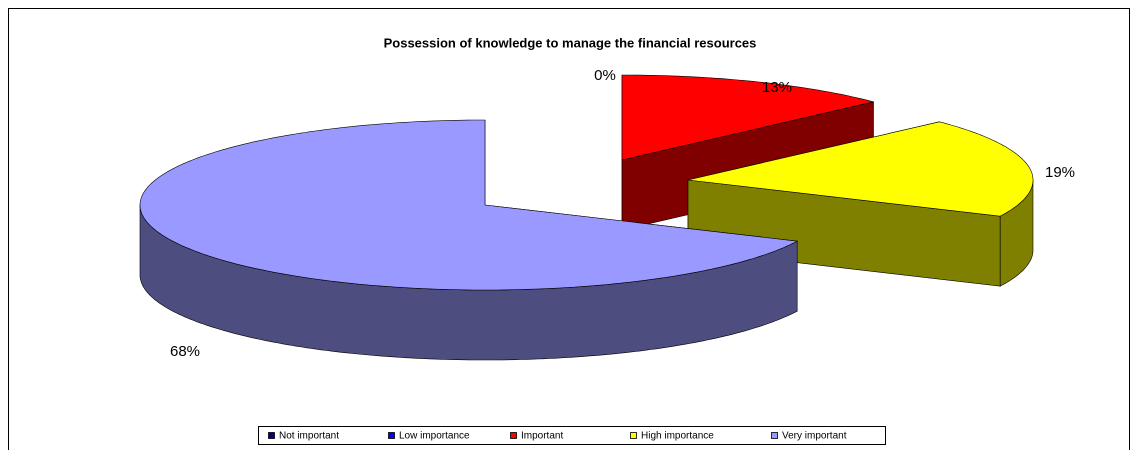 This screenshot has width=1138, height=450. What do you see at coordinates (185, 351) in the screenshot?
I see `value-label: 68%` at bounding box center [185, 351].